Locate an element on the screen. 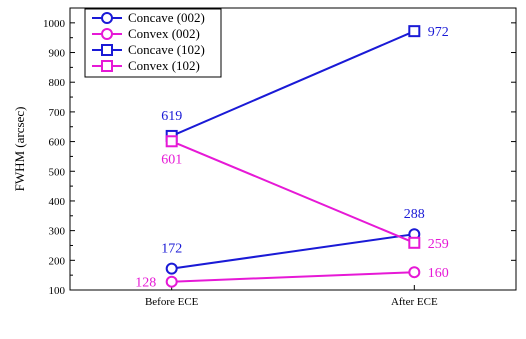  y-tick-label: 600 is located at coordinates (57, 143).